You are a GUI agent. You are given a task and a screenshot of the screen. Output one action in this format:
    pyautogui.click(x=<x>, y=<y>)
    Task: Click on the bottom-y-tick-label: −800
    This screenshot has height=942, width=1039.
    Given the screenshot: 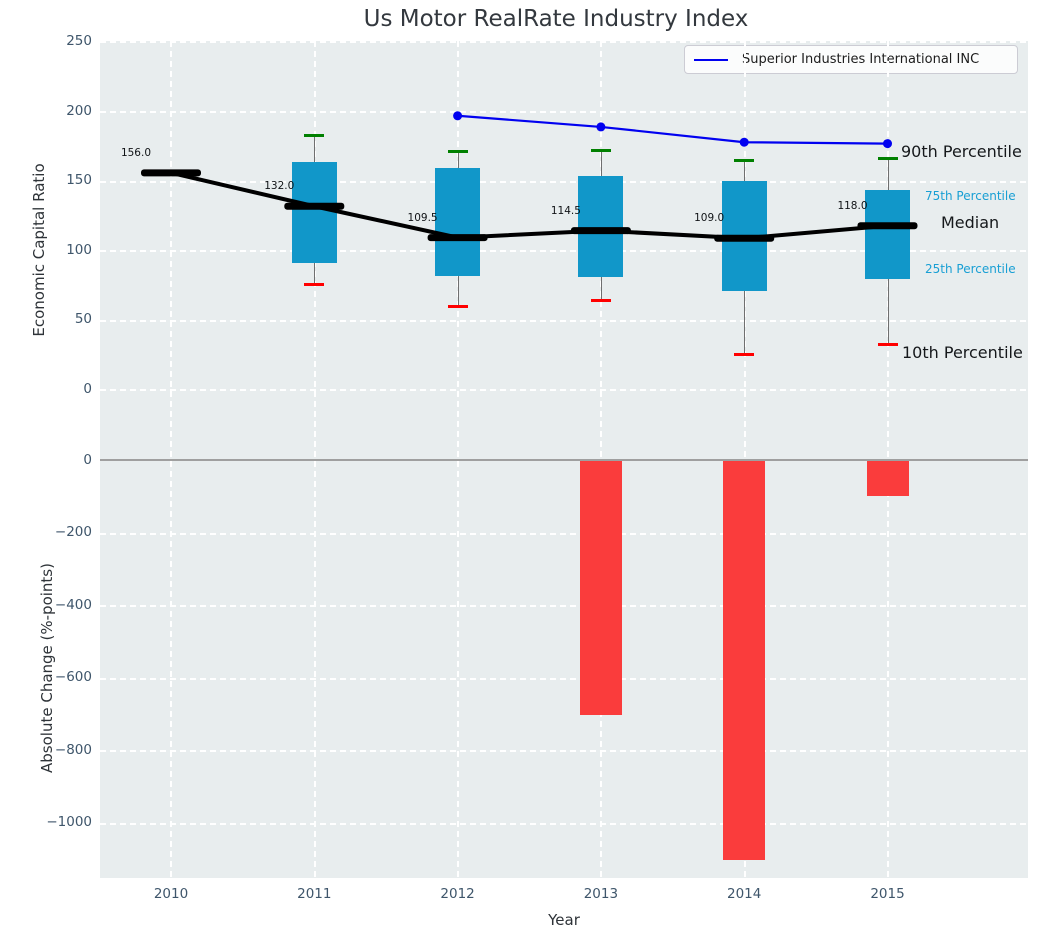 What is the action you would take?
    pyautogui.click(x=73, y=749)
    